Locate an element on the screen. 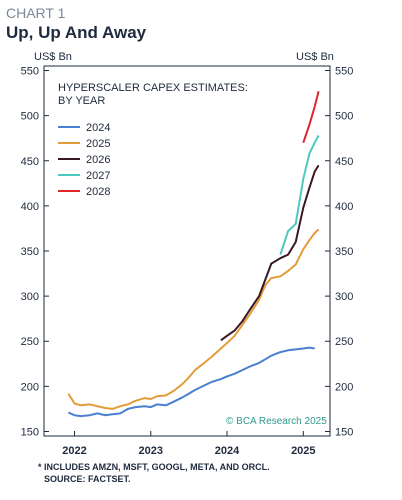 This screenshot has height=500, width=402. chart-title: Up, Up And Away is located at coordinates (76, 32).